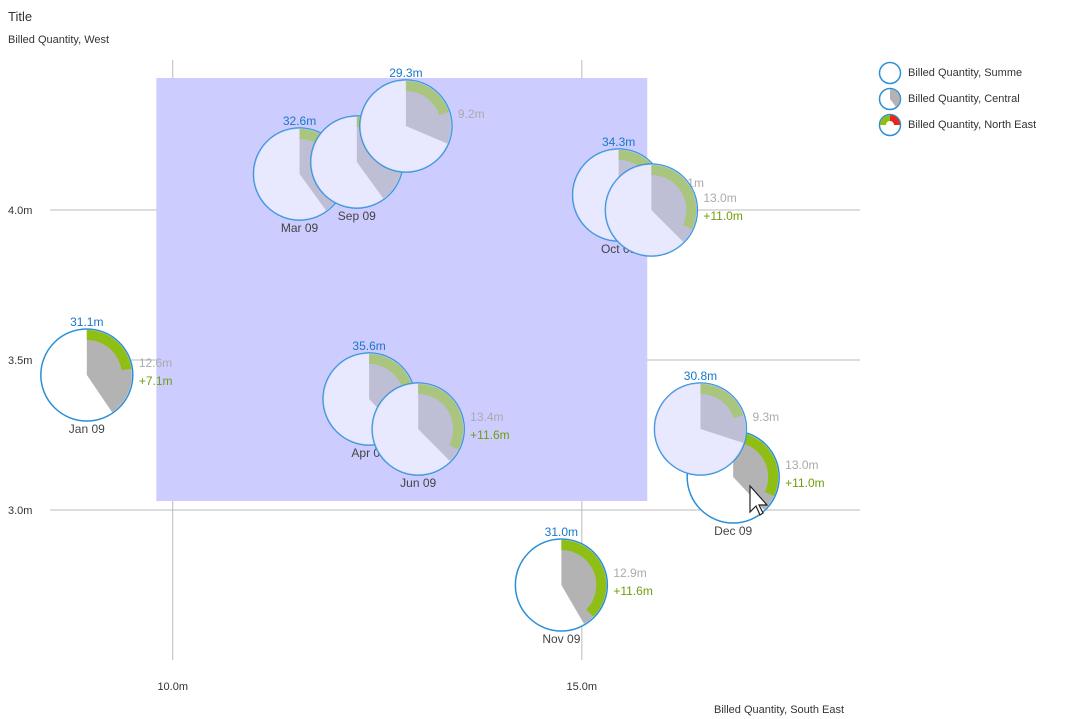  What do you see at coordinates (20, 361) in the screenshot?
I see `y-tick-label: 3.5m` at bounding box center [20, 361].